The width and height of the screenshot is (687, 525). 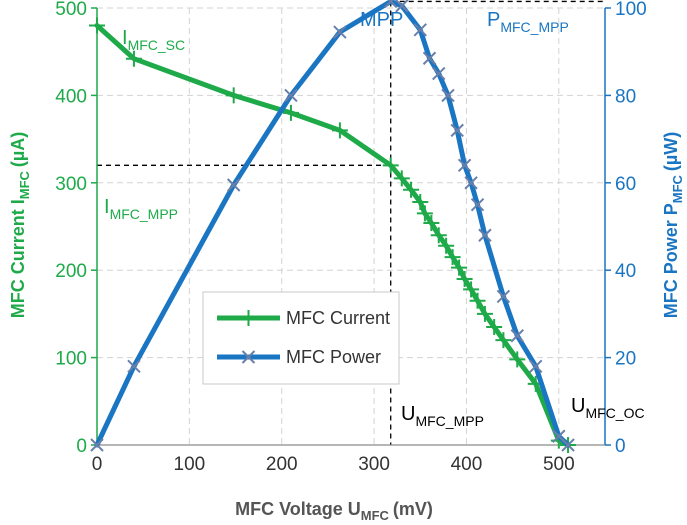 What do you see at coordinates (141, 209) in the screenshot?
I see `impp-annotation: IMFC_MPP` at bounding box center [141, 209].